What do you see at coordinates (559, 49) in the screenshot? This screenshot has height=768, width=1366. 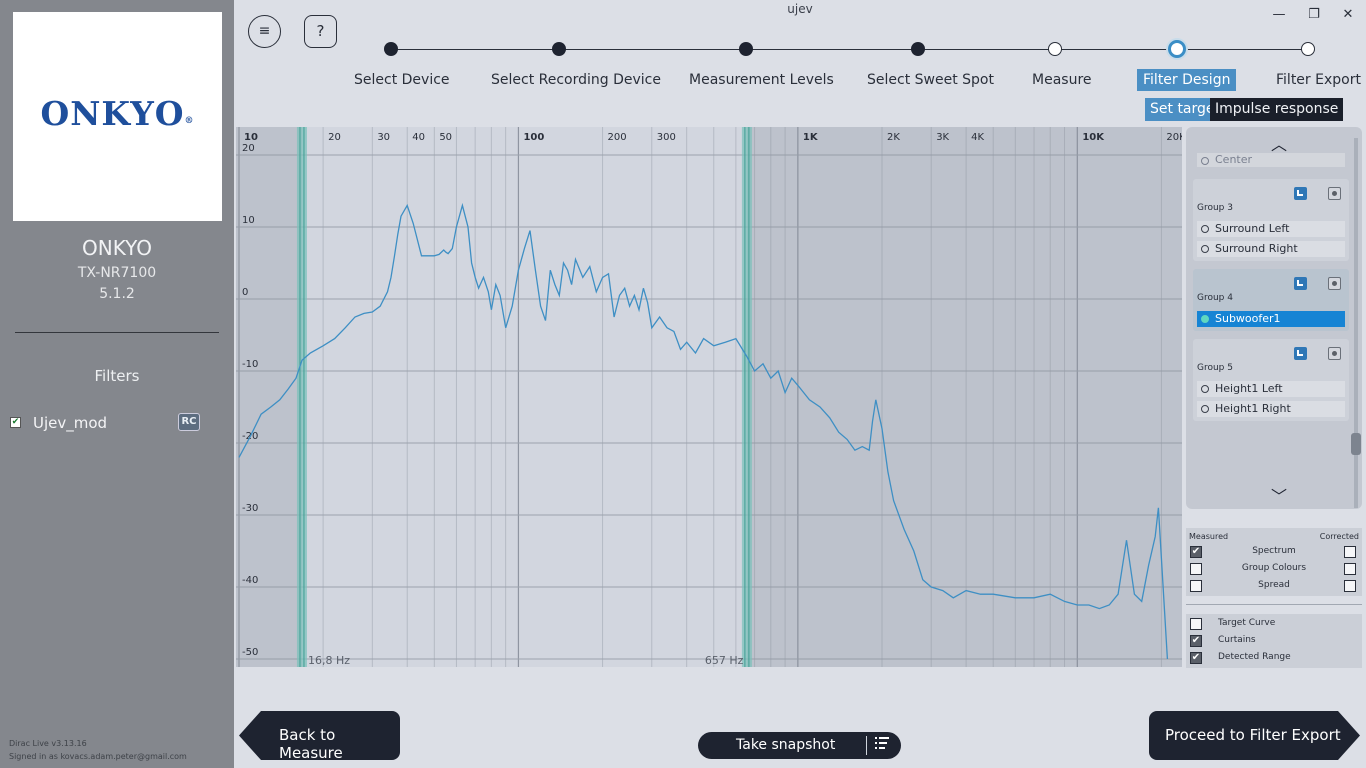 I see `step-dot-select-recording-device` at bounding box center [559, 49].